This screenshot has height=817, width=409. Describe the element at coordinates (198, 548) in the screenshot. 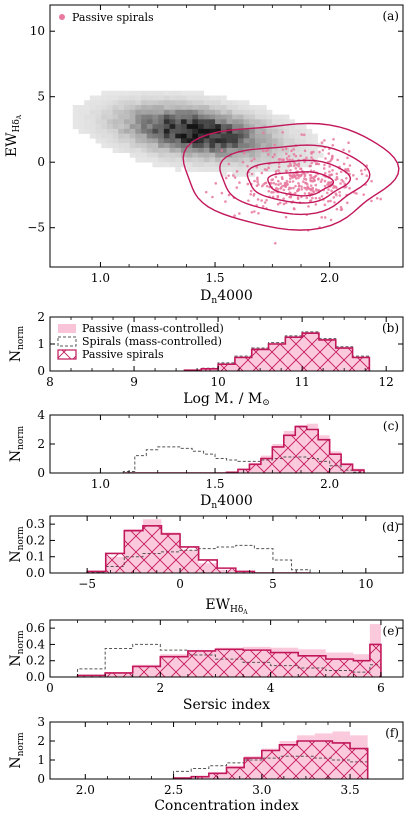

I see `step-passive-spirals` at that location.